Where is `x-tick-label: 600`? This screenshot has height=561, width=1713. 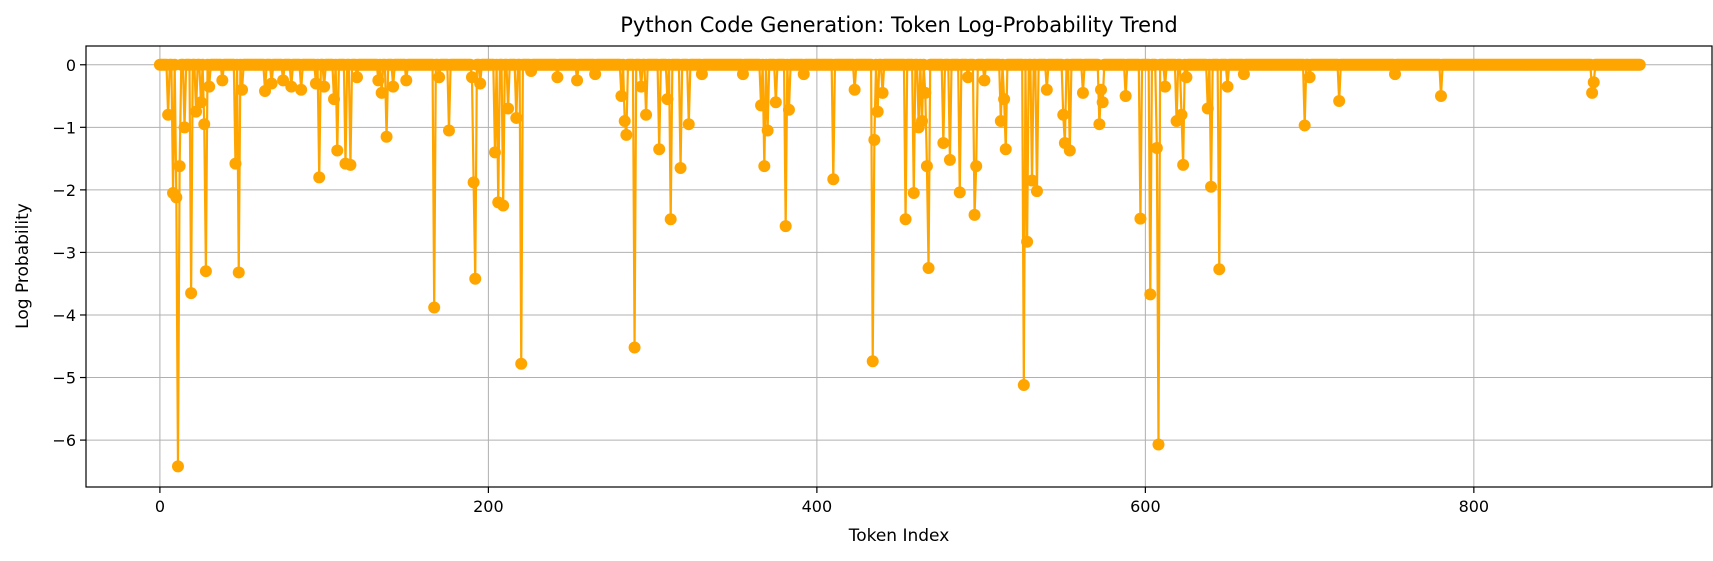 x-tick-label: 600 is located at coordinates (1145, 506).